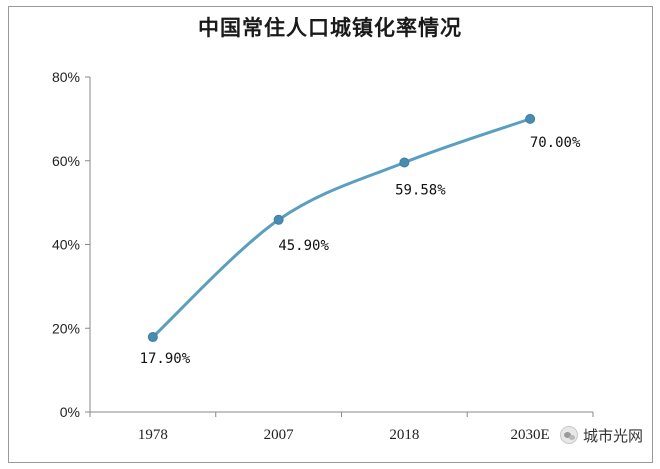 The height and width of the screenshot is (469, 660). Describe the element at coordinates (530, 435) in the screenshot. I see `x-tick-label: 2030E` at that location.